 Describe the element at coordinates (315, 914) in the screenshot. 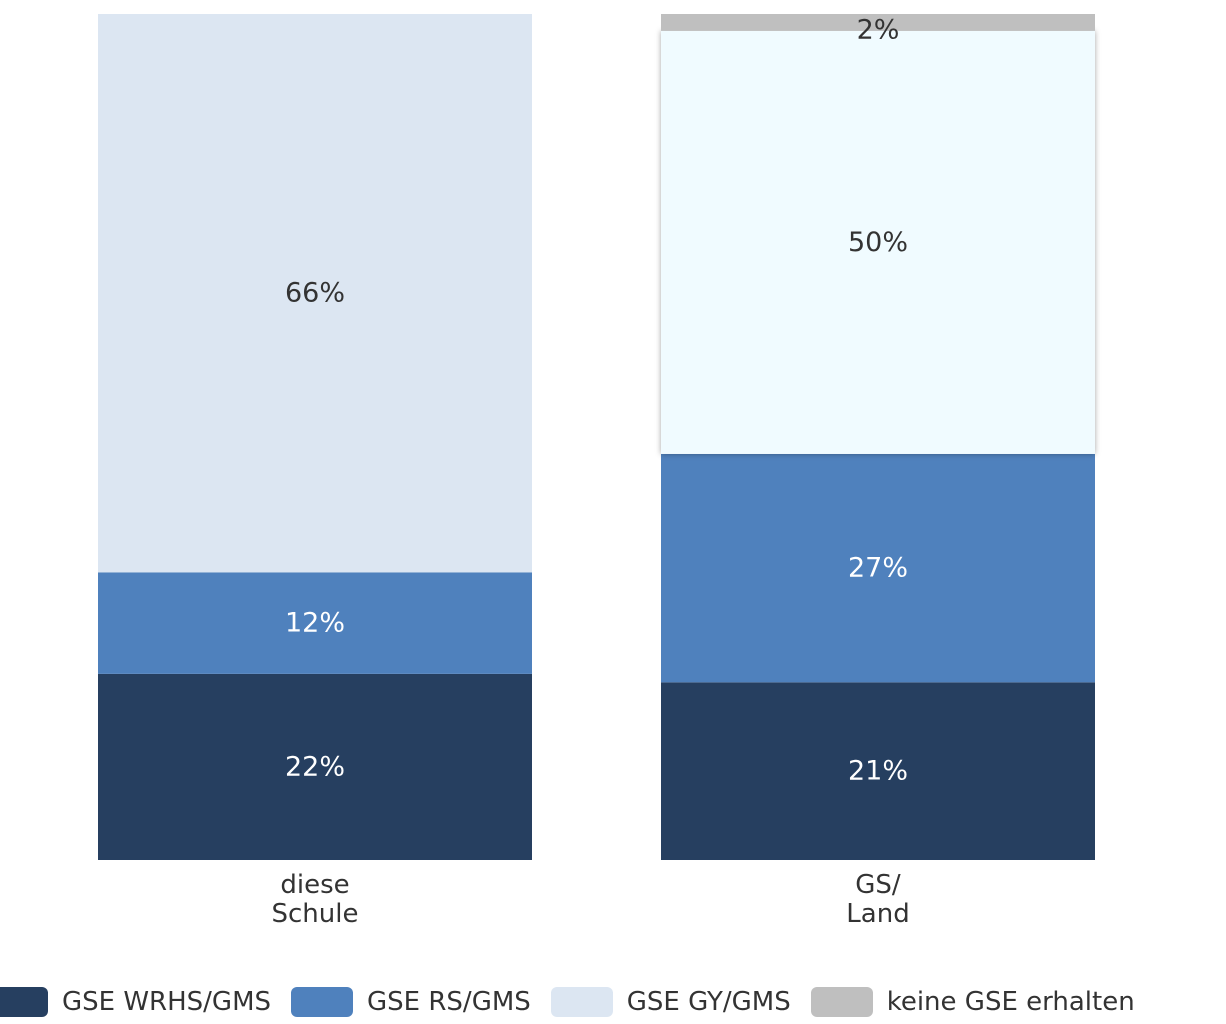

I see `category-label-0-line-1: Schule` at that location.